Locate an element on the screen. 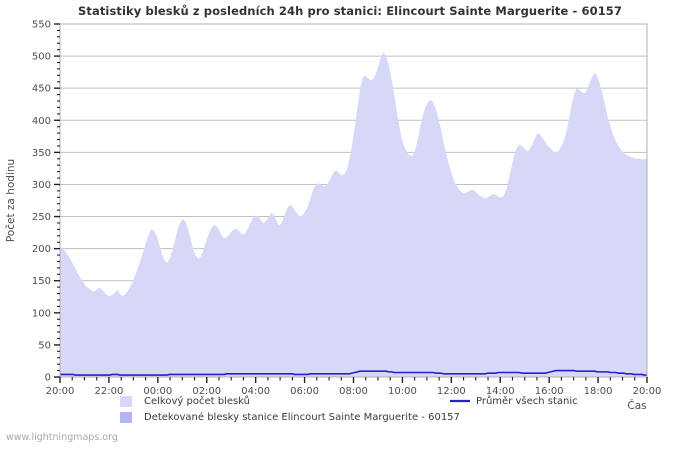 The image size is (700, 450). legend-item: Celkový počet blesků is located at coordinates (185, 401).